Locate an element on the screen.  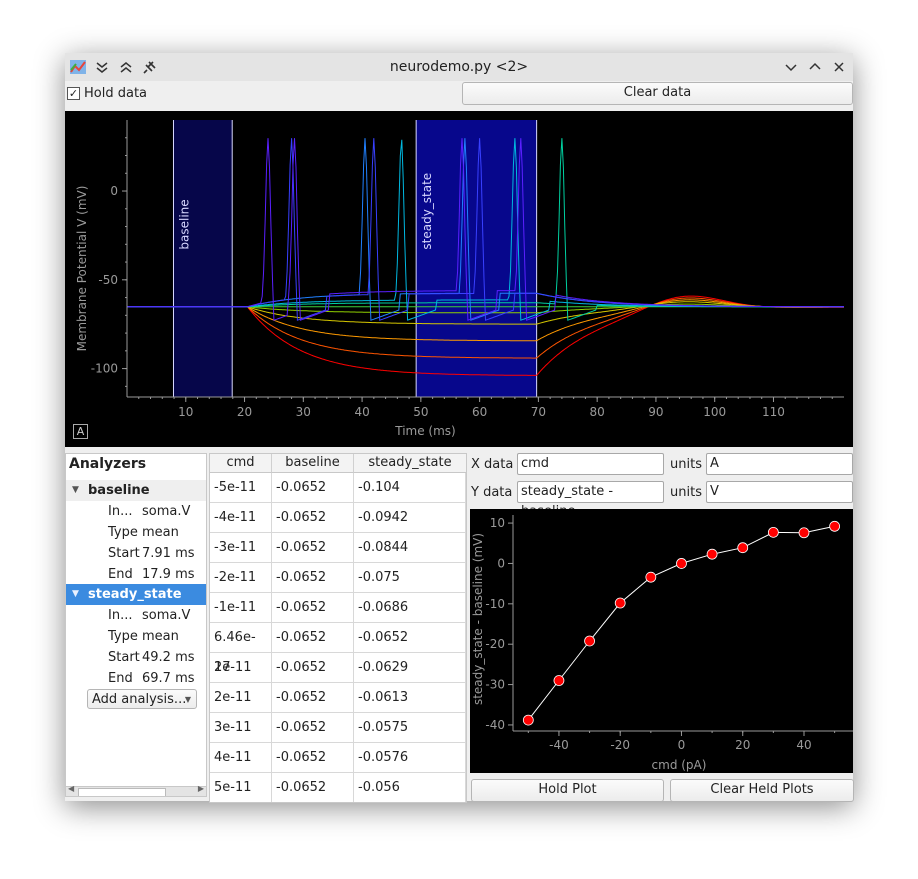
row-key: Start is located at coordinates (124, 553).